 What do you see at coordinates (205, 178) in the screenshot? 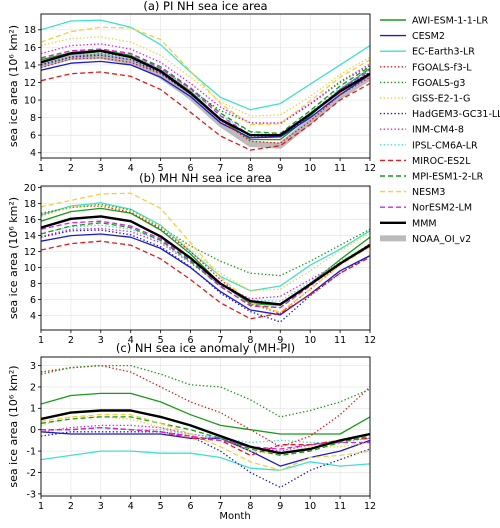
I see `panel-title: (b) MH NH sea ice area` at bounding box center [205, 178].